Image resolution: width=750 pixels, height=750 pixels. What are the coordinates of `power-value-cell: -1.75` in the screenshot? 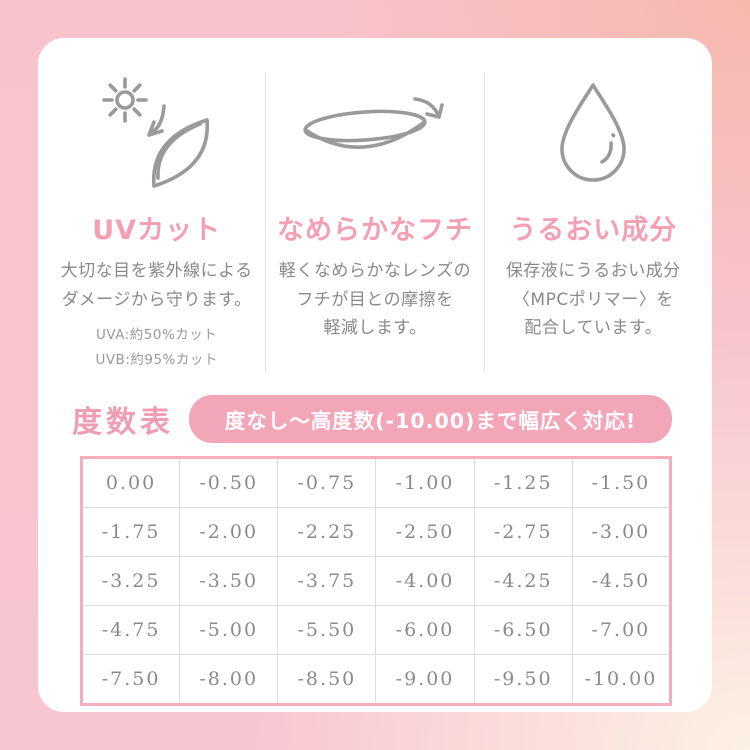 It's located at (130, 532).